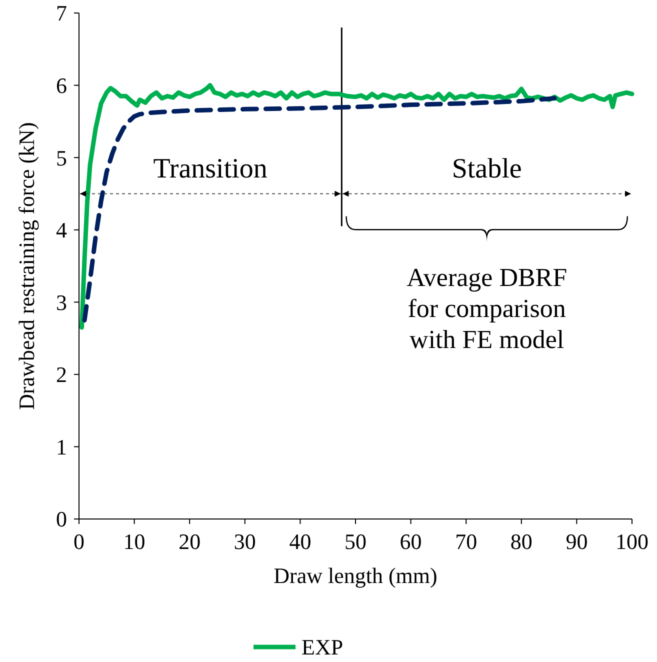 The image size is (657, 662). I want to click on y-axis-title: Drawbead restraining force (kN), so click(26, 266).